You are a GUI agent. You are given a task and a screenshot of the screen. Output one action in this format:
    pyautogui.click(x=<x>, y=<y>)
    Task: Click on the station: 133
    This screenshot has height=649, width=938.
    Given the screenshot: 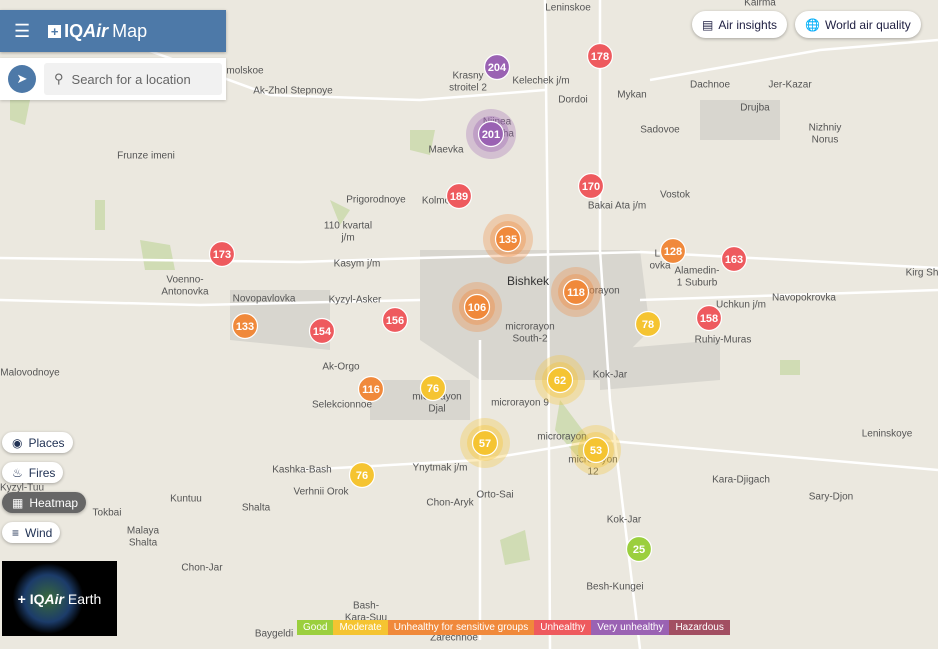 What is the action you would take?
    pyautogui.click(x=245, y=326)
    